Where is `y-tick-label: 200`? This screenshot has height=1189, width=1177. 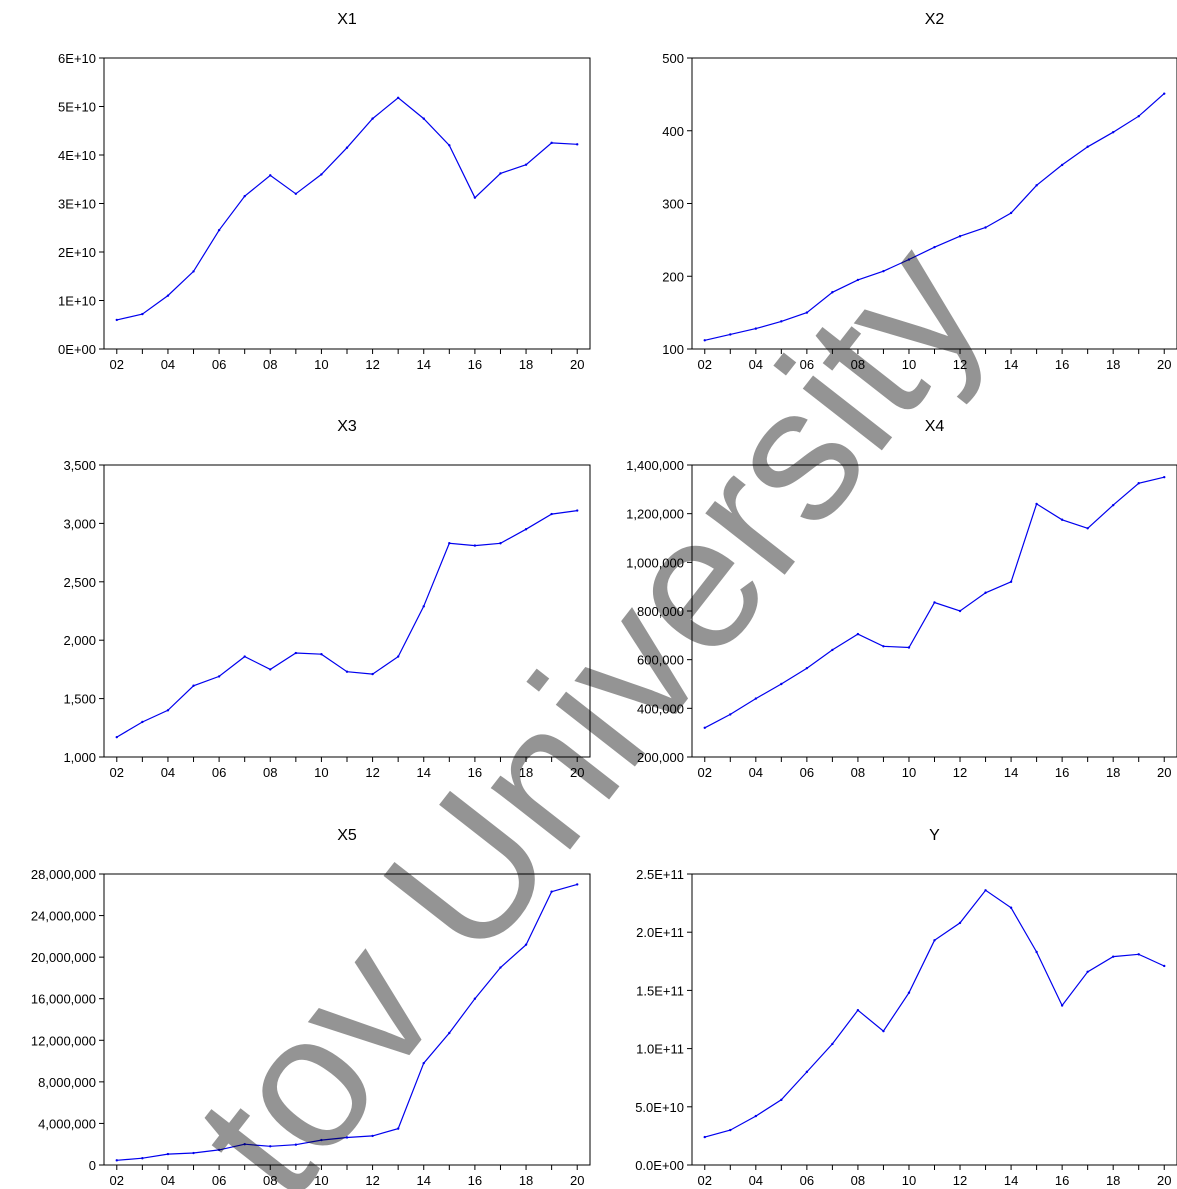
y-tick-label: 200 is located at coordinates (673, 276).